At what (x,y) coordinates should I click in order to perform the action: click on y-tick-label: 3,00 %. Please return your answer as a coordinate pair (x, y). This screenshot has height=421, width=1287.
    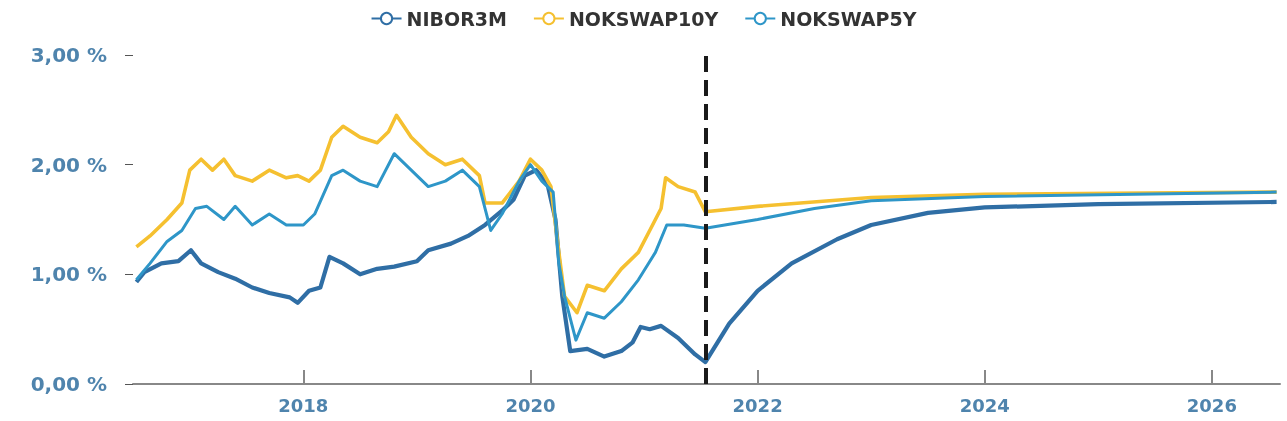
    Looking at the image, I should click on (68, 55).